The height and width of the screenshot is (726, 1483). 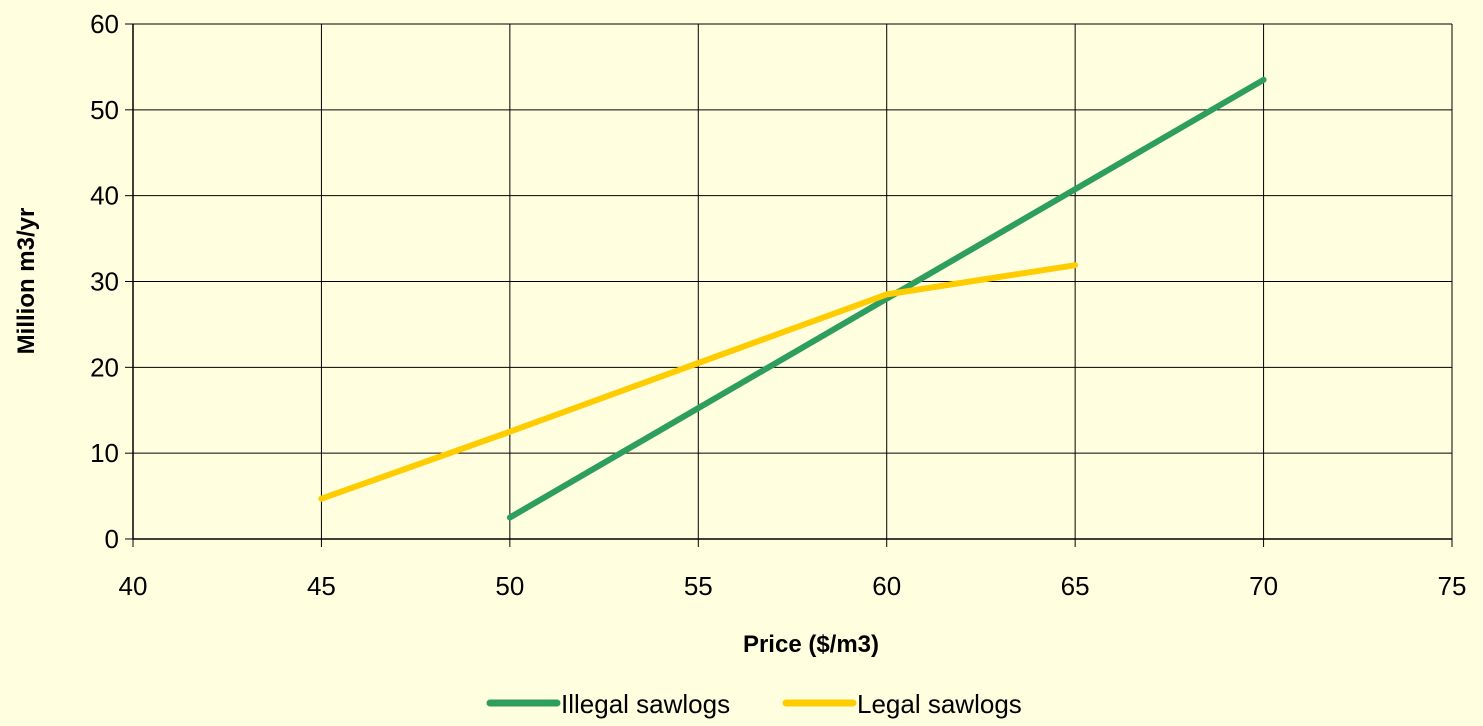 I want to click on x-tick-label: 75, so click(x=1452, y=586).